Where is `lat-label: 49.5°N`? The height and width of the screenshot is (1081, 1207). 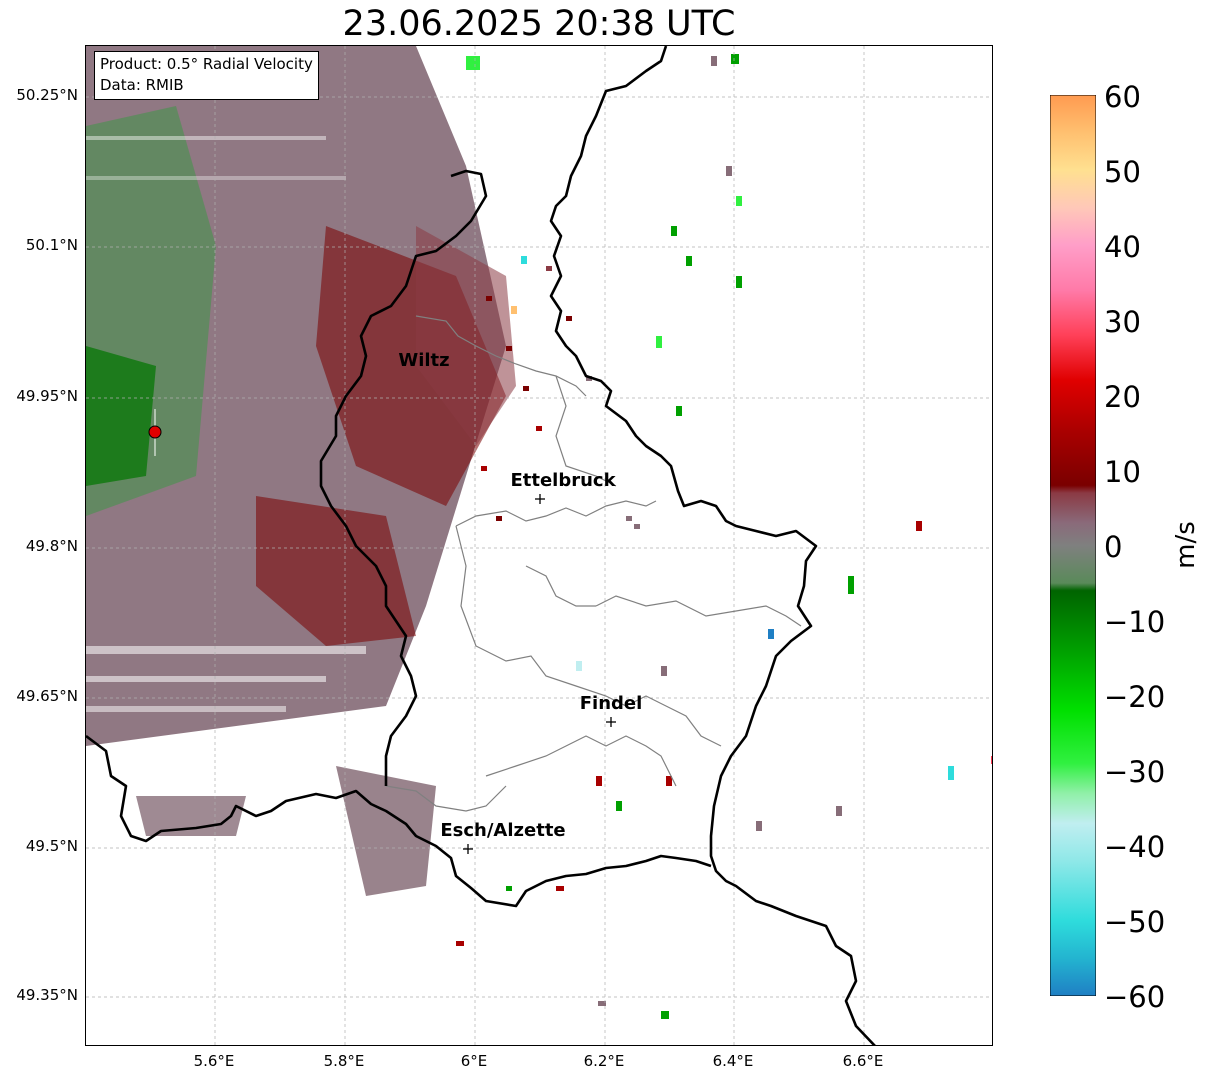
lat-label: 49.5°N is located at coordinates (51, 846).